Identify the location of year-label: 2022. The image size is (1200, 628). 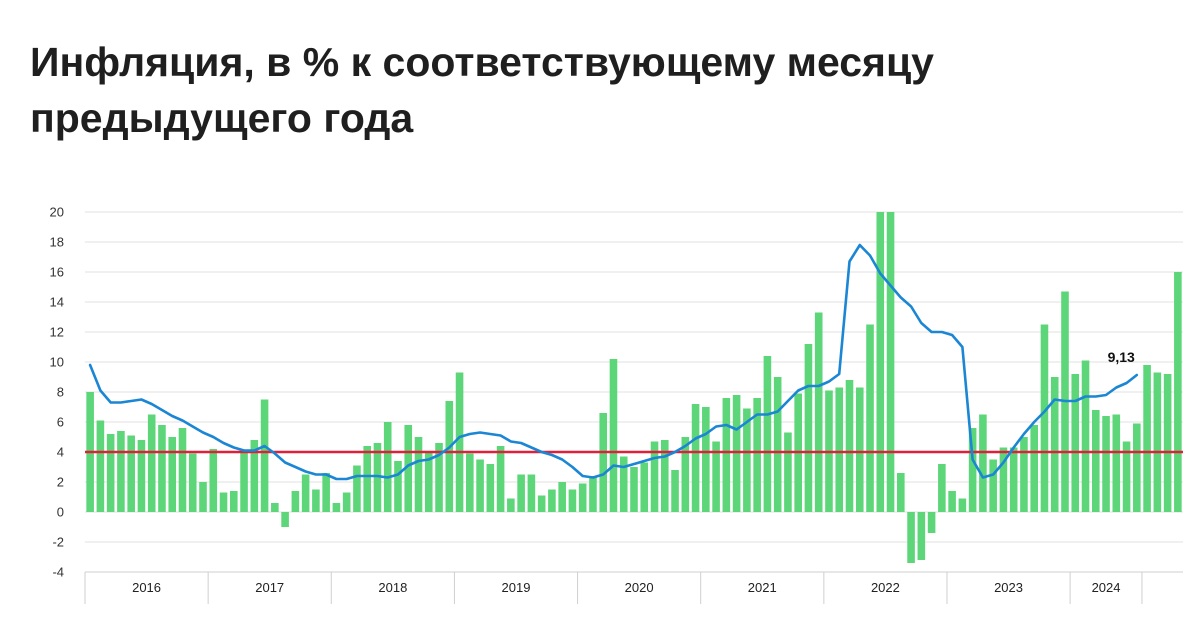
(885, 587).